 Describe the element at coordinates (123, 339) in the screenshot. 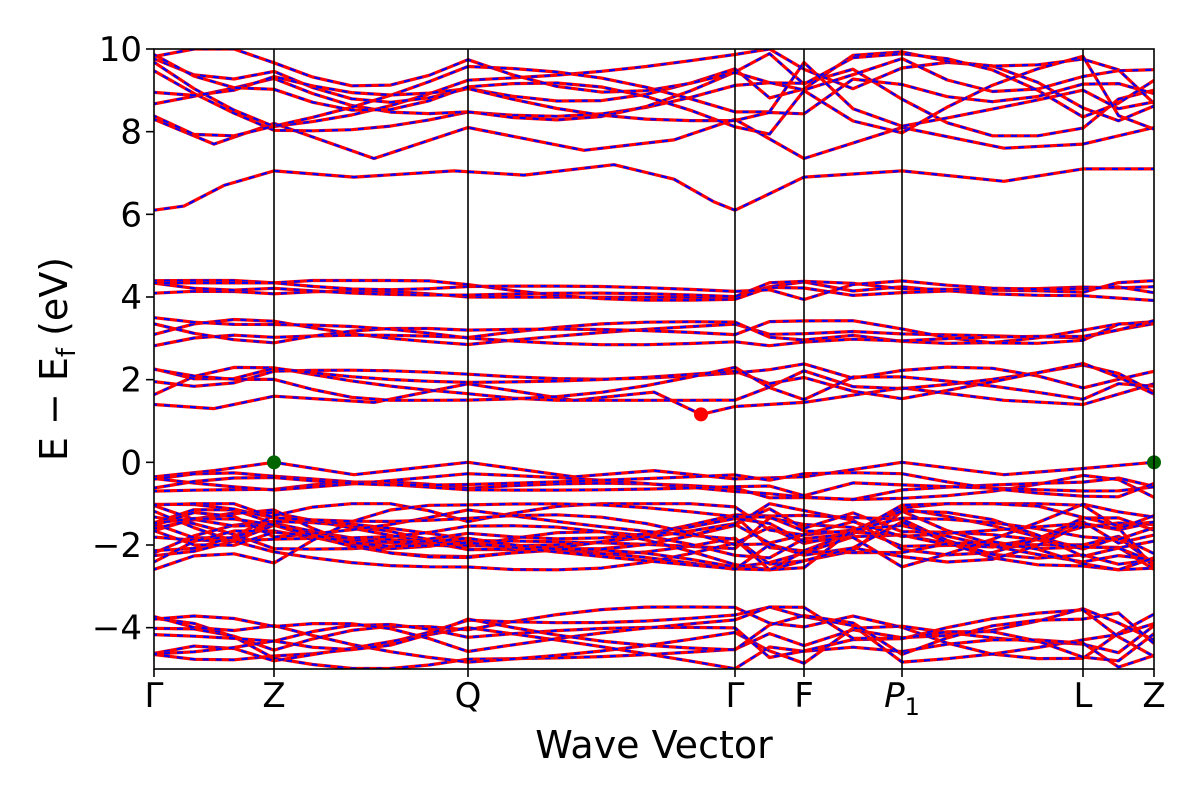

I see `y-axis-ticks: −4 −2 0 2 4 6 8 10` at that location.